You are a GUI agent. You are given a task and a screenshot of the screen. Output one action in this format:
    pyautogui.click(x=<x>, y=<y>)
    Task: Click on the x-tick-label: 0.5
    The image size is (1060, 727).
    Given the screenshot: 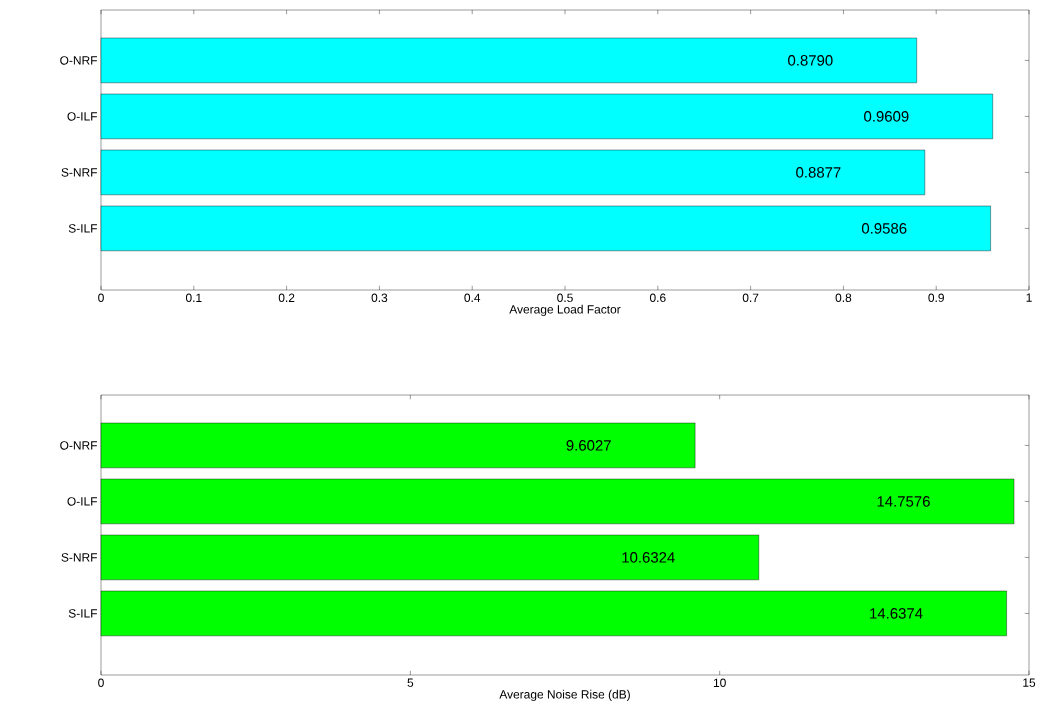 What is the action you would take?
    pyautogui.click(x=565, y=297)
    